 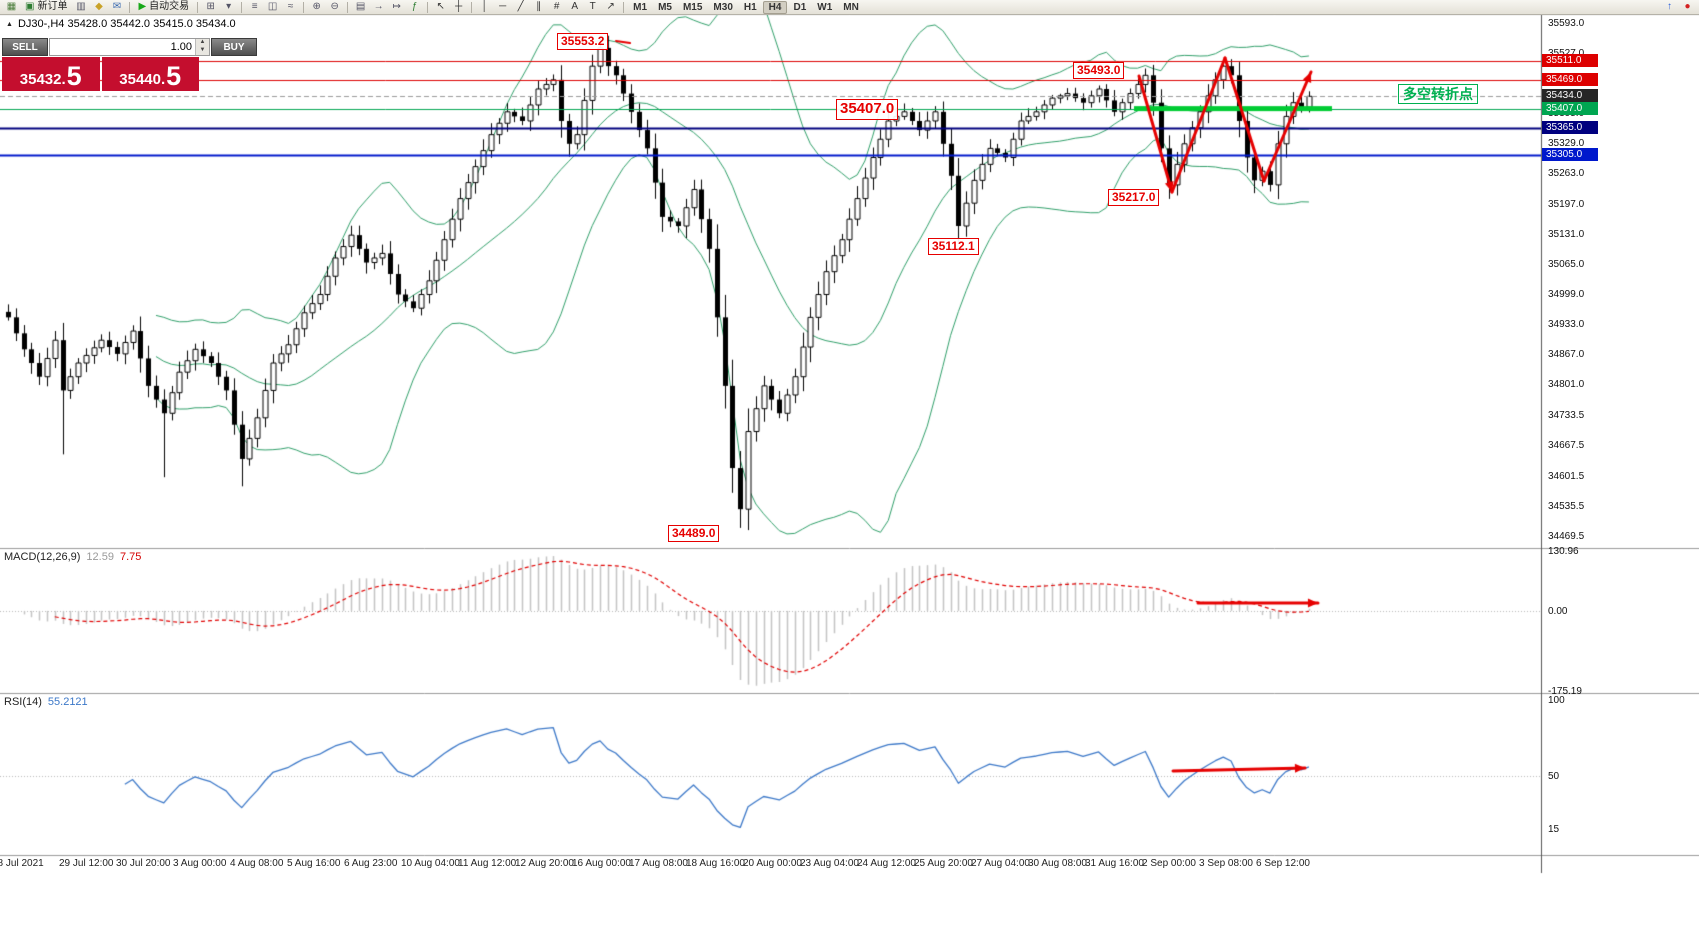 What do you see at coordinates (99, 6) in the screenshot?
I see `alerts-icon: ◆` at bounding box center [99, 6].